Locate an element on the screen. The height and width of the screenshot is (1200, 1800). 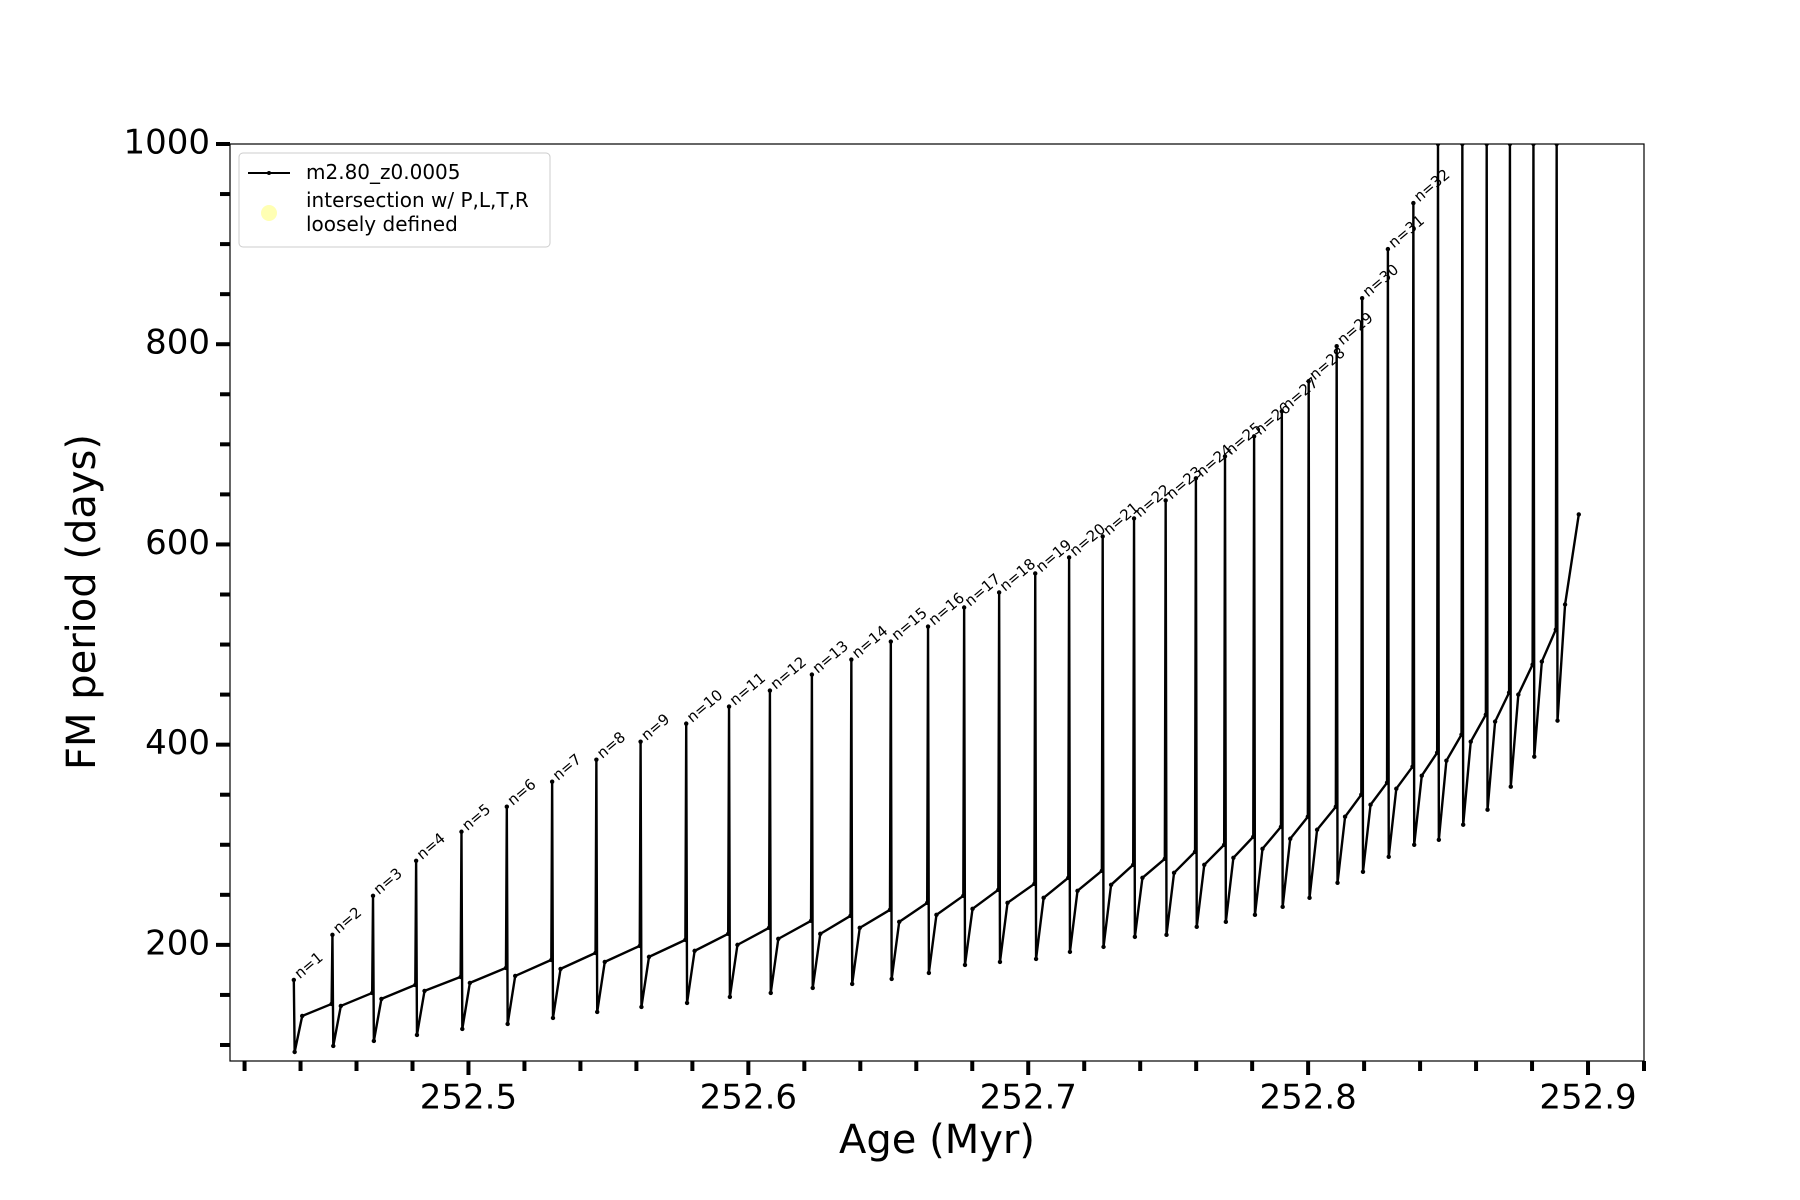
pulse-label: n=13 is located at coordinates (830, 657).